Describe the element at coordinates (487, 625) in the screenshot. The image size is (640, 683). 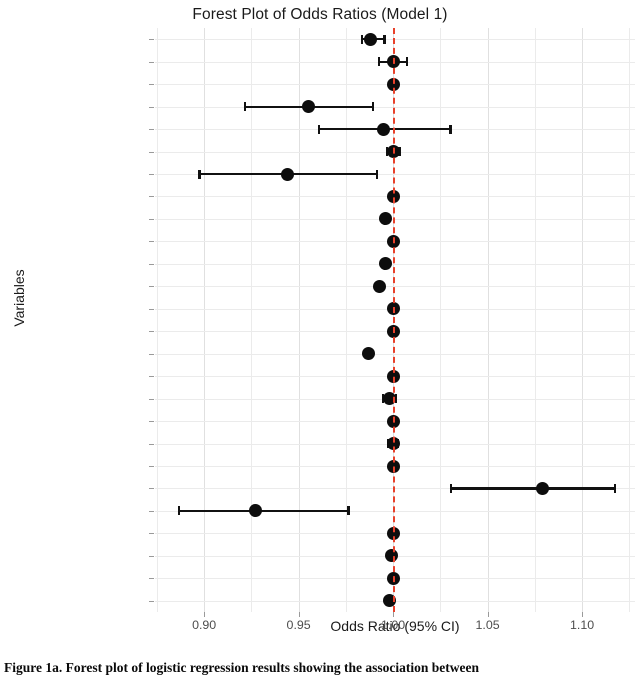
I see `x-tick-label: 1.05` at that location.